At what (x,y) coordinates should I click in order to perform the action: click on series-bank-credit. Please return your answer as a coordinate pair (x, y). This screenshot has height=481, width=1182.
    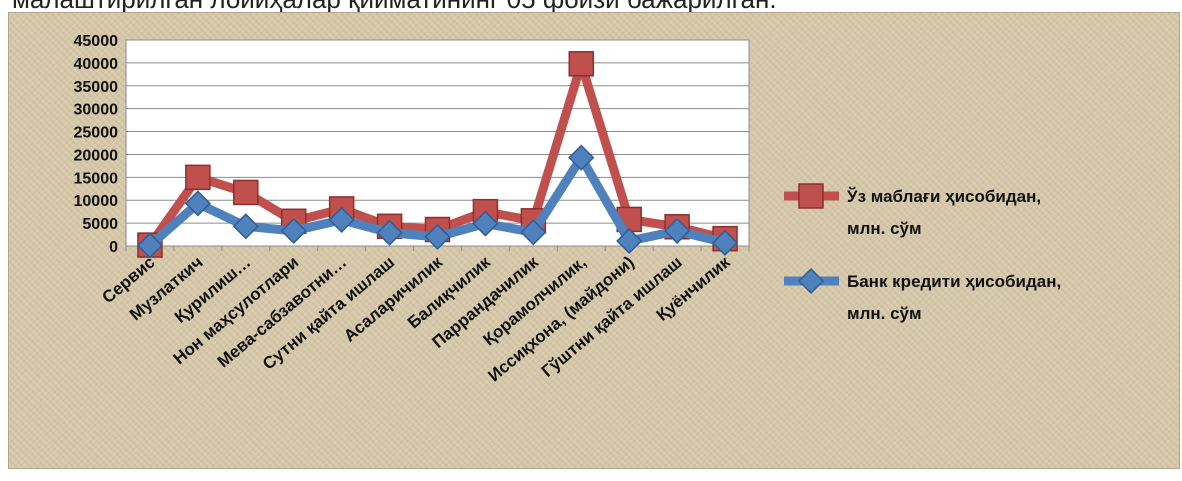
    Looking at the image, I should click on (437, 201).